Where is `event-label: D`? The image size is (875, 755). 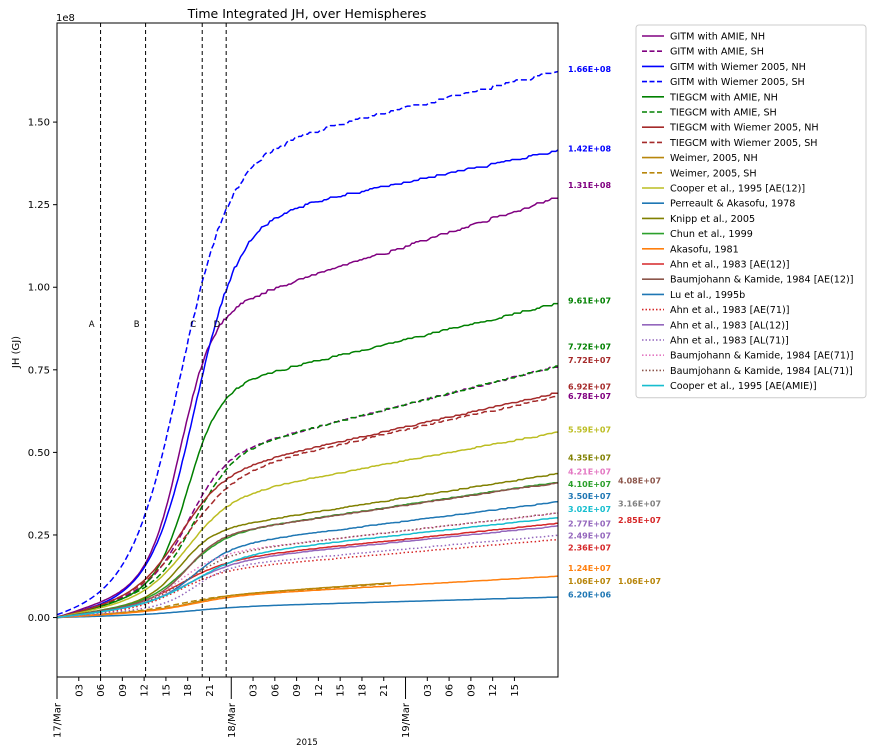 event-label: D is located at coordinates (217, 325).